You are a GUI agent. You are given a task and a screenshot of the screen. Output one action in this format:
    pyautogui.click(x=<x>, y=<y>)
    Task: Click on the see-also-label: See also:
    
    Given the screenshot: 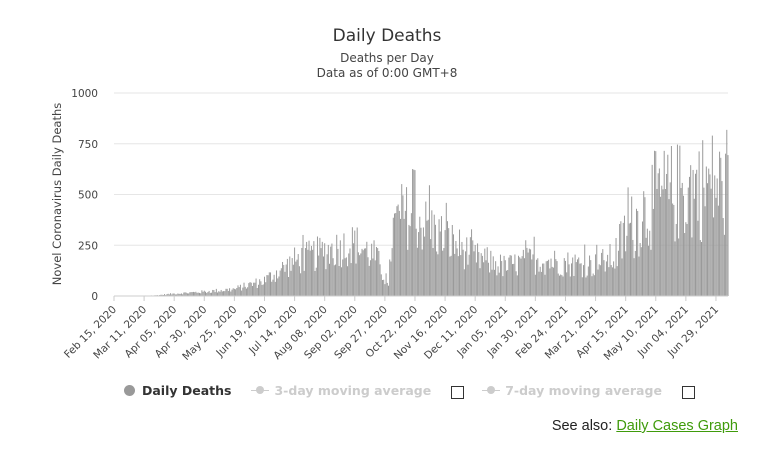 What is the action you would take?
    pyautogui.click(x=582, y=426)
    